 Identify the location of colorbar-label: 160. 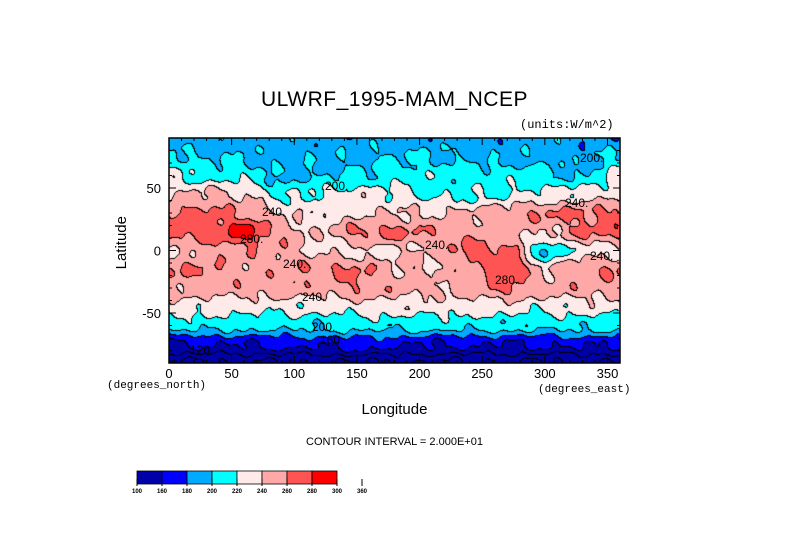
(162, 492).